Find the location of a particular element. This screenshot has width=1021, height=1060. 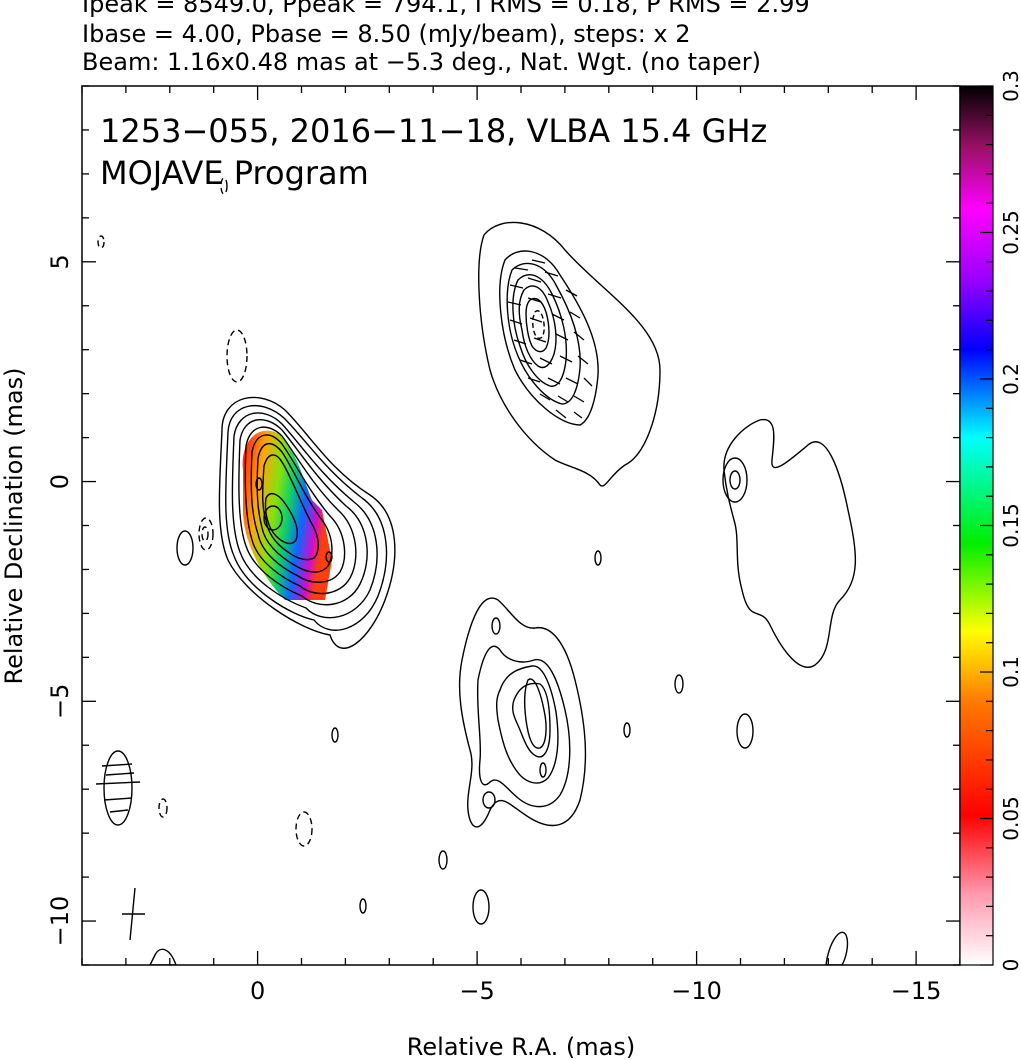

beam-ellipse is located at coordinates (118, 788).